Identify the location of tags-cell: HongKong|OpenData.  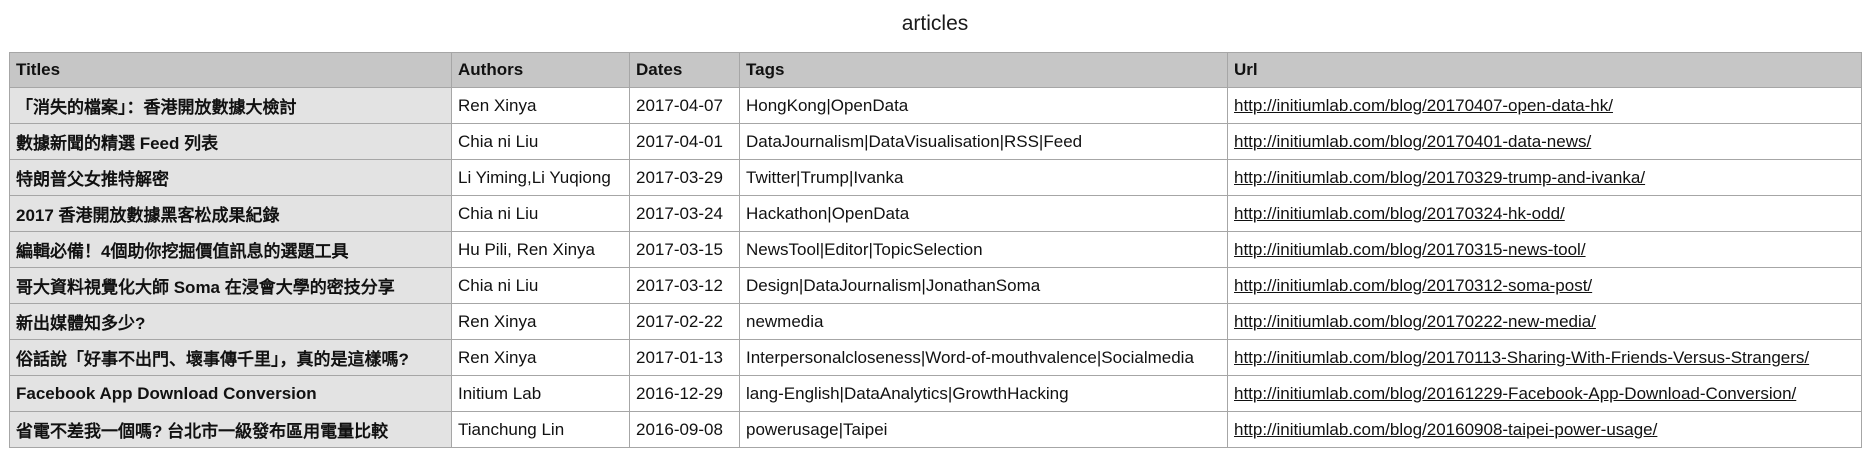
(983, 105).